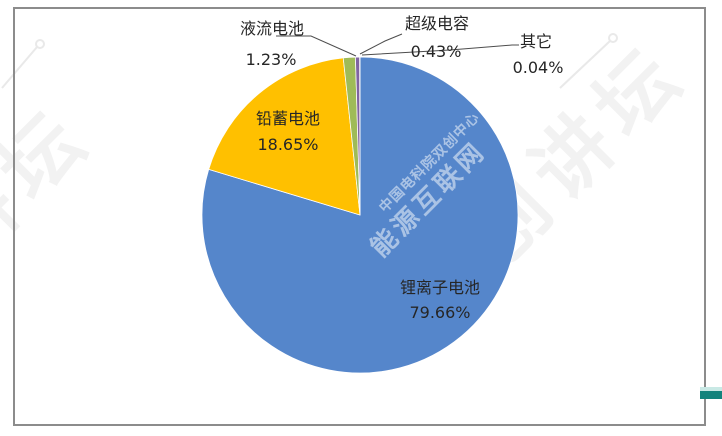 This screenshot has width=722, height=436. Describe the element at coordinates (19, 67) in the screenshot. I see `pin-line-top-left-icon` at that location.